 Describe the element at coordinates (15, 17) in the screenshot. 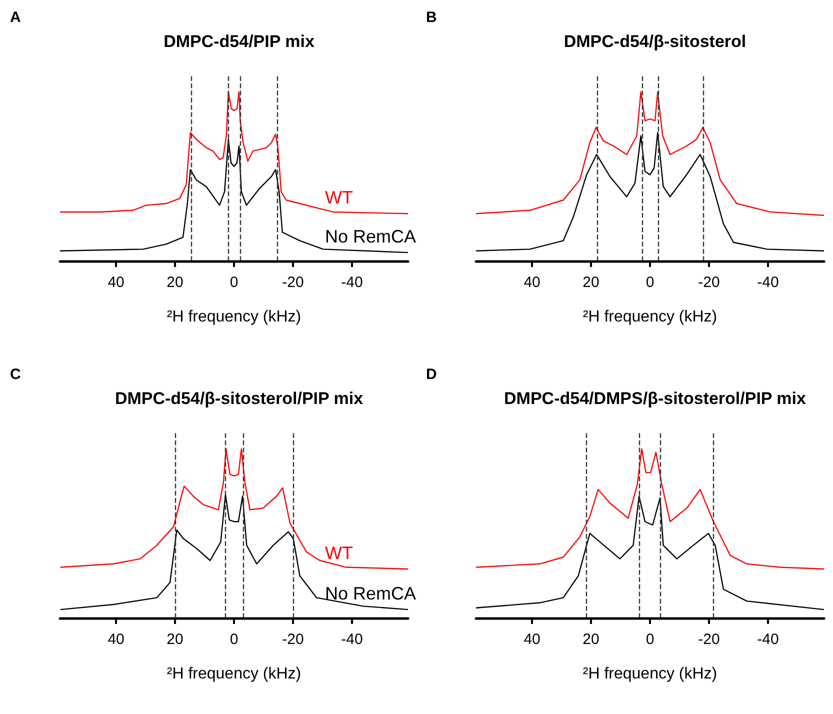

I see `text: A` at that location.